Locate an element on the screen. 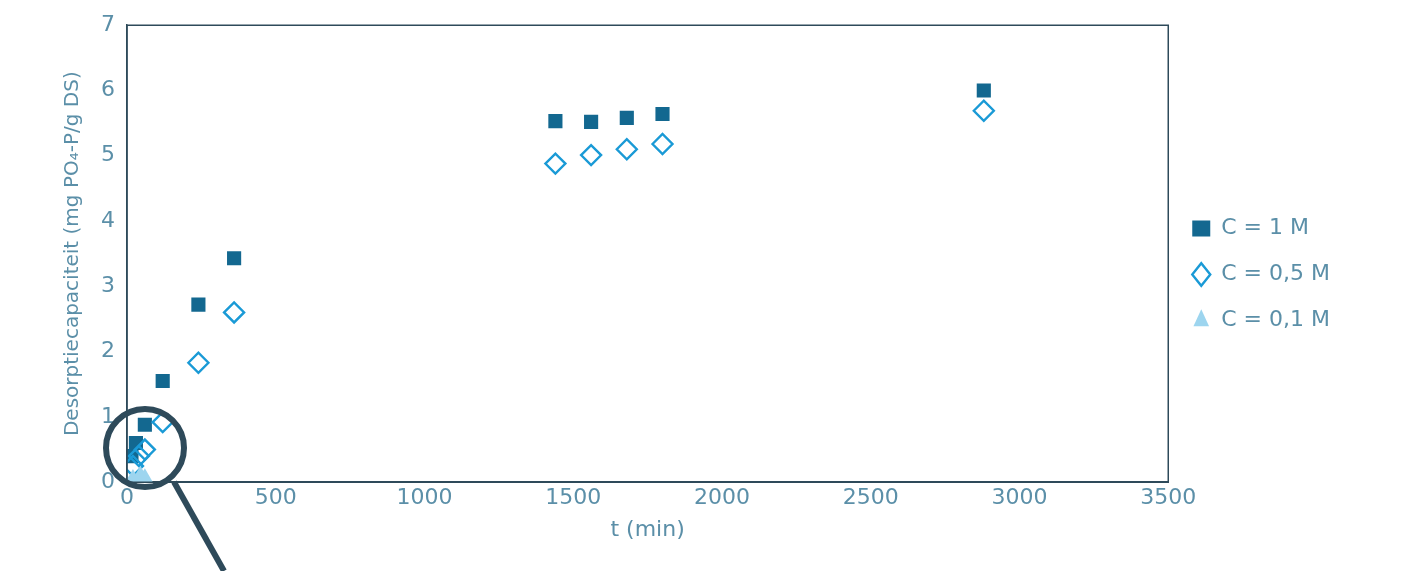  x-tick-label: 1500 is located at coordinates (573, 497).